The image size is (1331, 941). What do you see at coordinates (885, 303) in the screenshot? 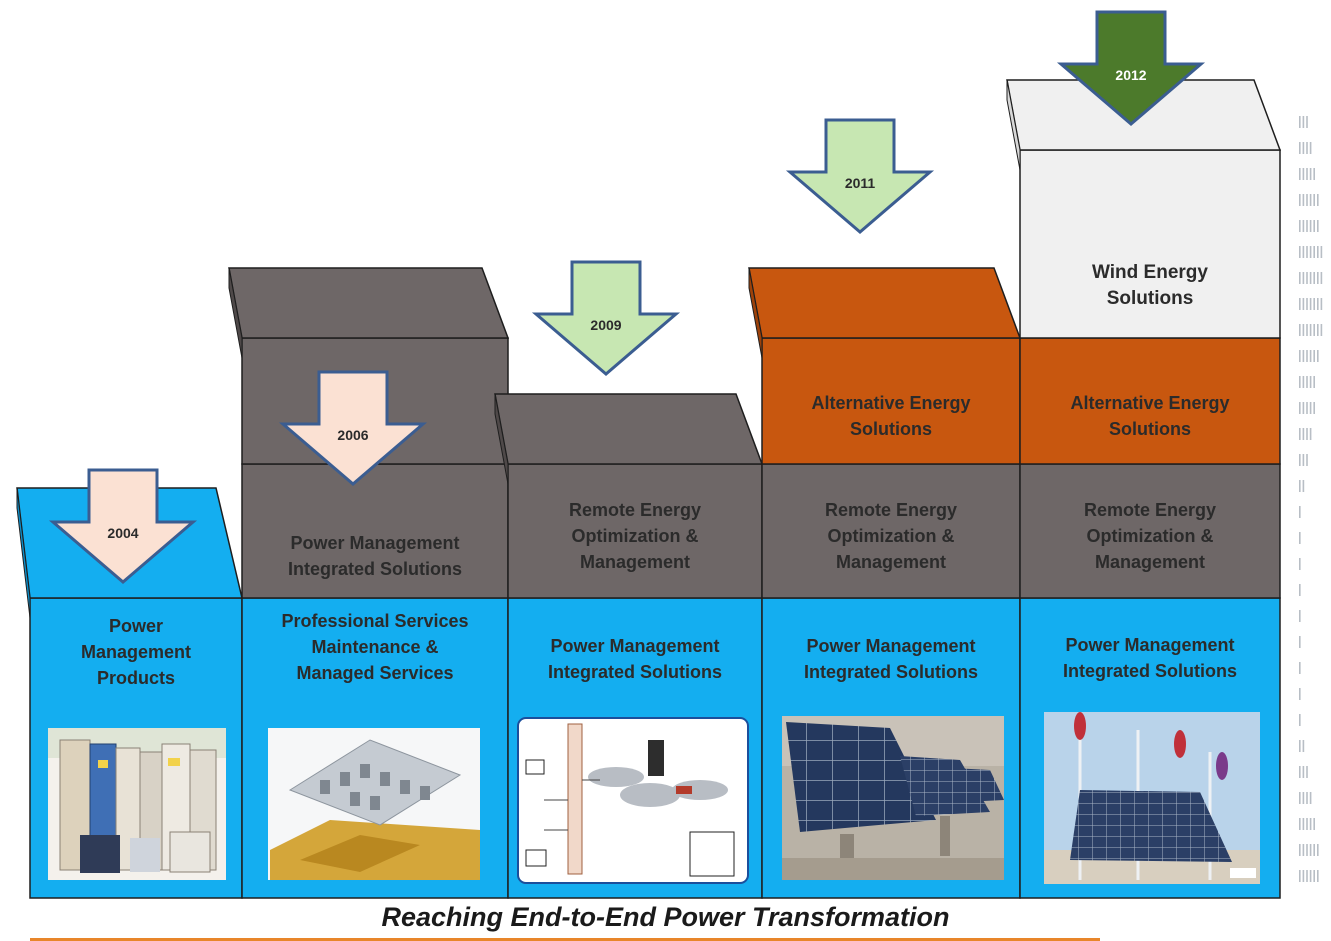
I see `block-2011-top-face` at bounding box center [885, 303].